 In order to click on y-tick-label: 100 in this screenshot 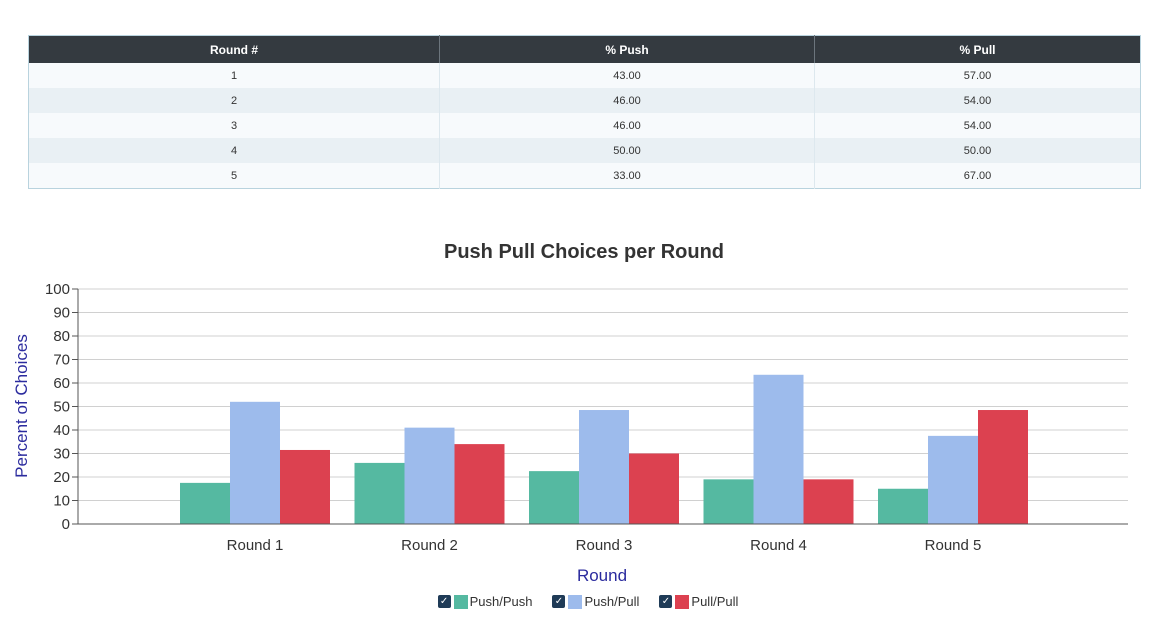, I will do `click(57, 289)`.